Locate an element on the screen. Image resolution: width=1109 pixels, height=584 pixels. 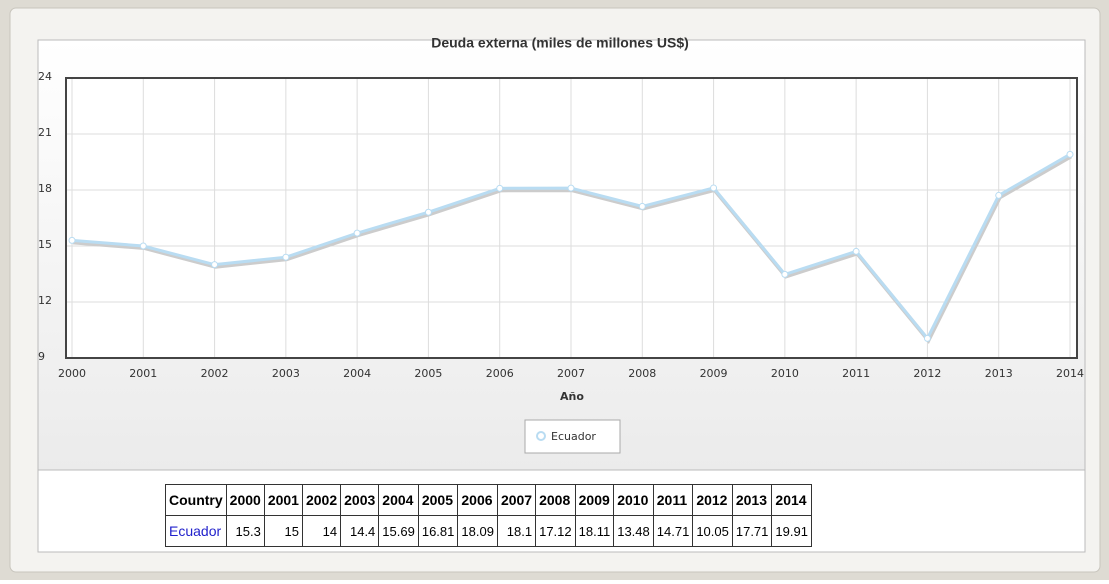
x-tick-label: 2004 is located at coordinates (357, 373).